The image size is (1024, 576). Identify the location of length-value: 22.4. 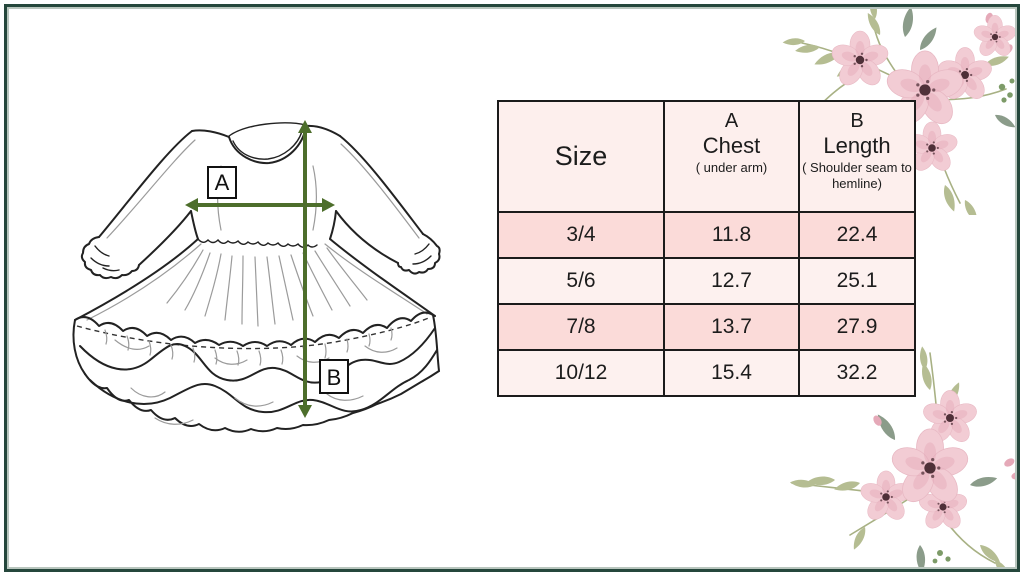
(857, 235).